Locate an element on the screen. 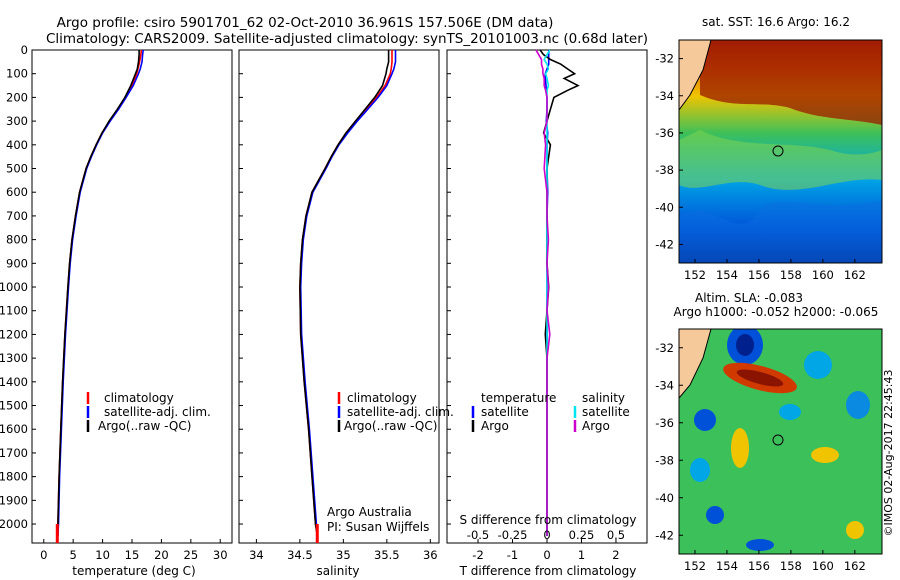 The width and height of the screenshot is (900, 580). s-tick-label: 0.5 is located at coordinates (616, 535).